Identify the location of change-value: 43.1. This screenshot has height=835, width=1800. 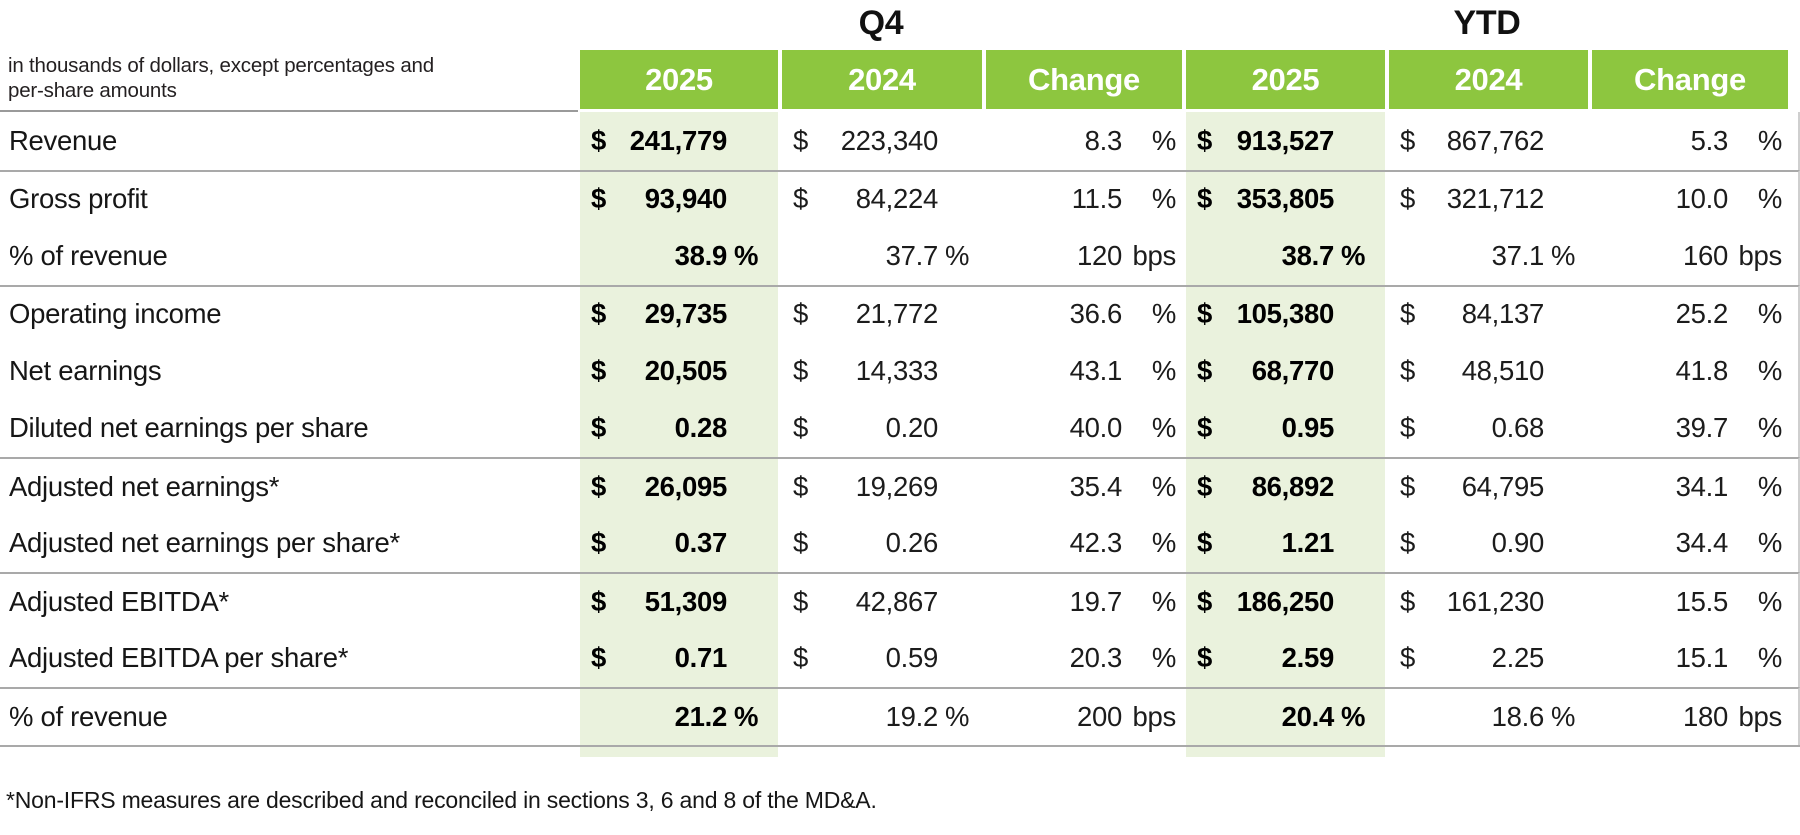
(1096, 370).